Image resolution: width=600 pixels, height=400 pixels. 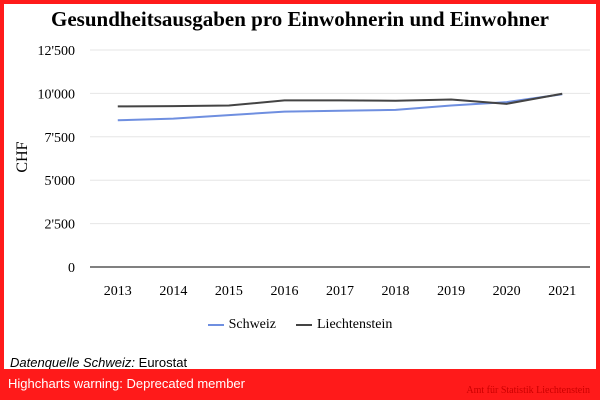 I want to click on data-source: Datenquelle Schweiz: Eurostat, so click(x=98, y=362).